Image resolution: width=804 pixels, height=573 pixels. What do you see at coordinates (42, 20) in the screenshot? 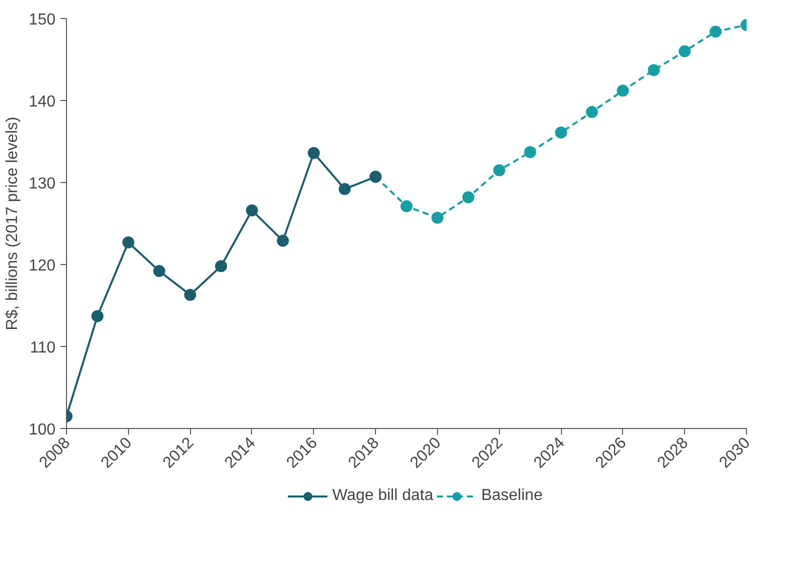
I see `y-tick-label: 150` at bounding box center [42, 20].